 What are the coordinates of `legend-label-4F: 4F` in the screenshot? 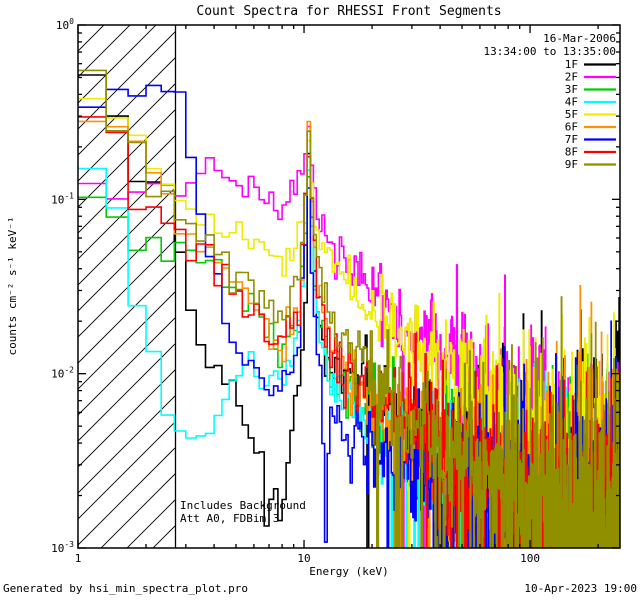 It's located at (571, 102).